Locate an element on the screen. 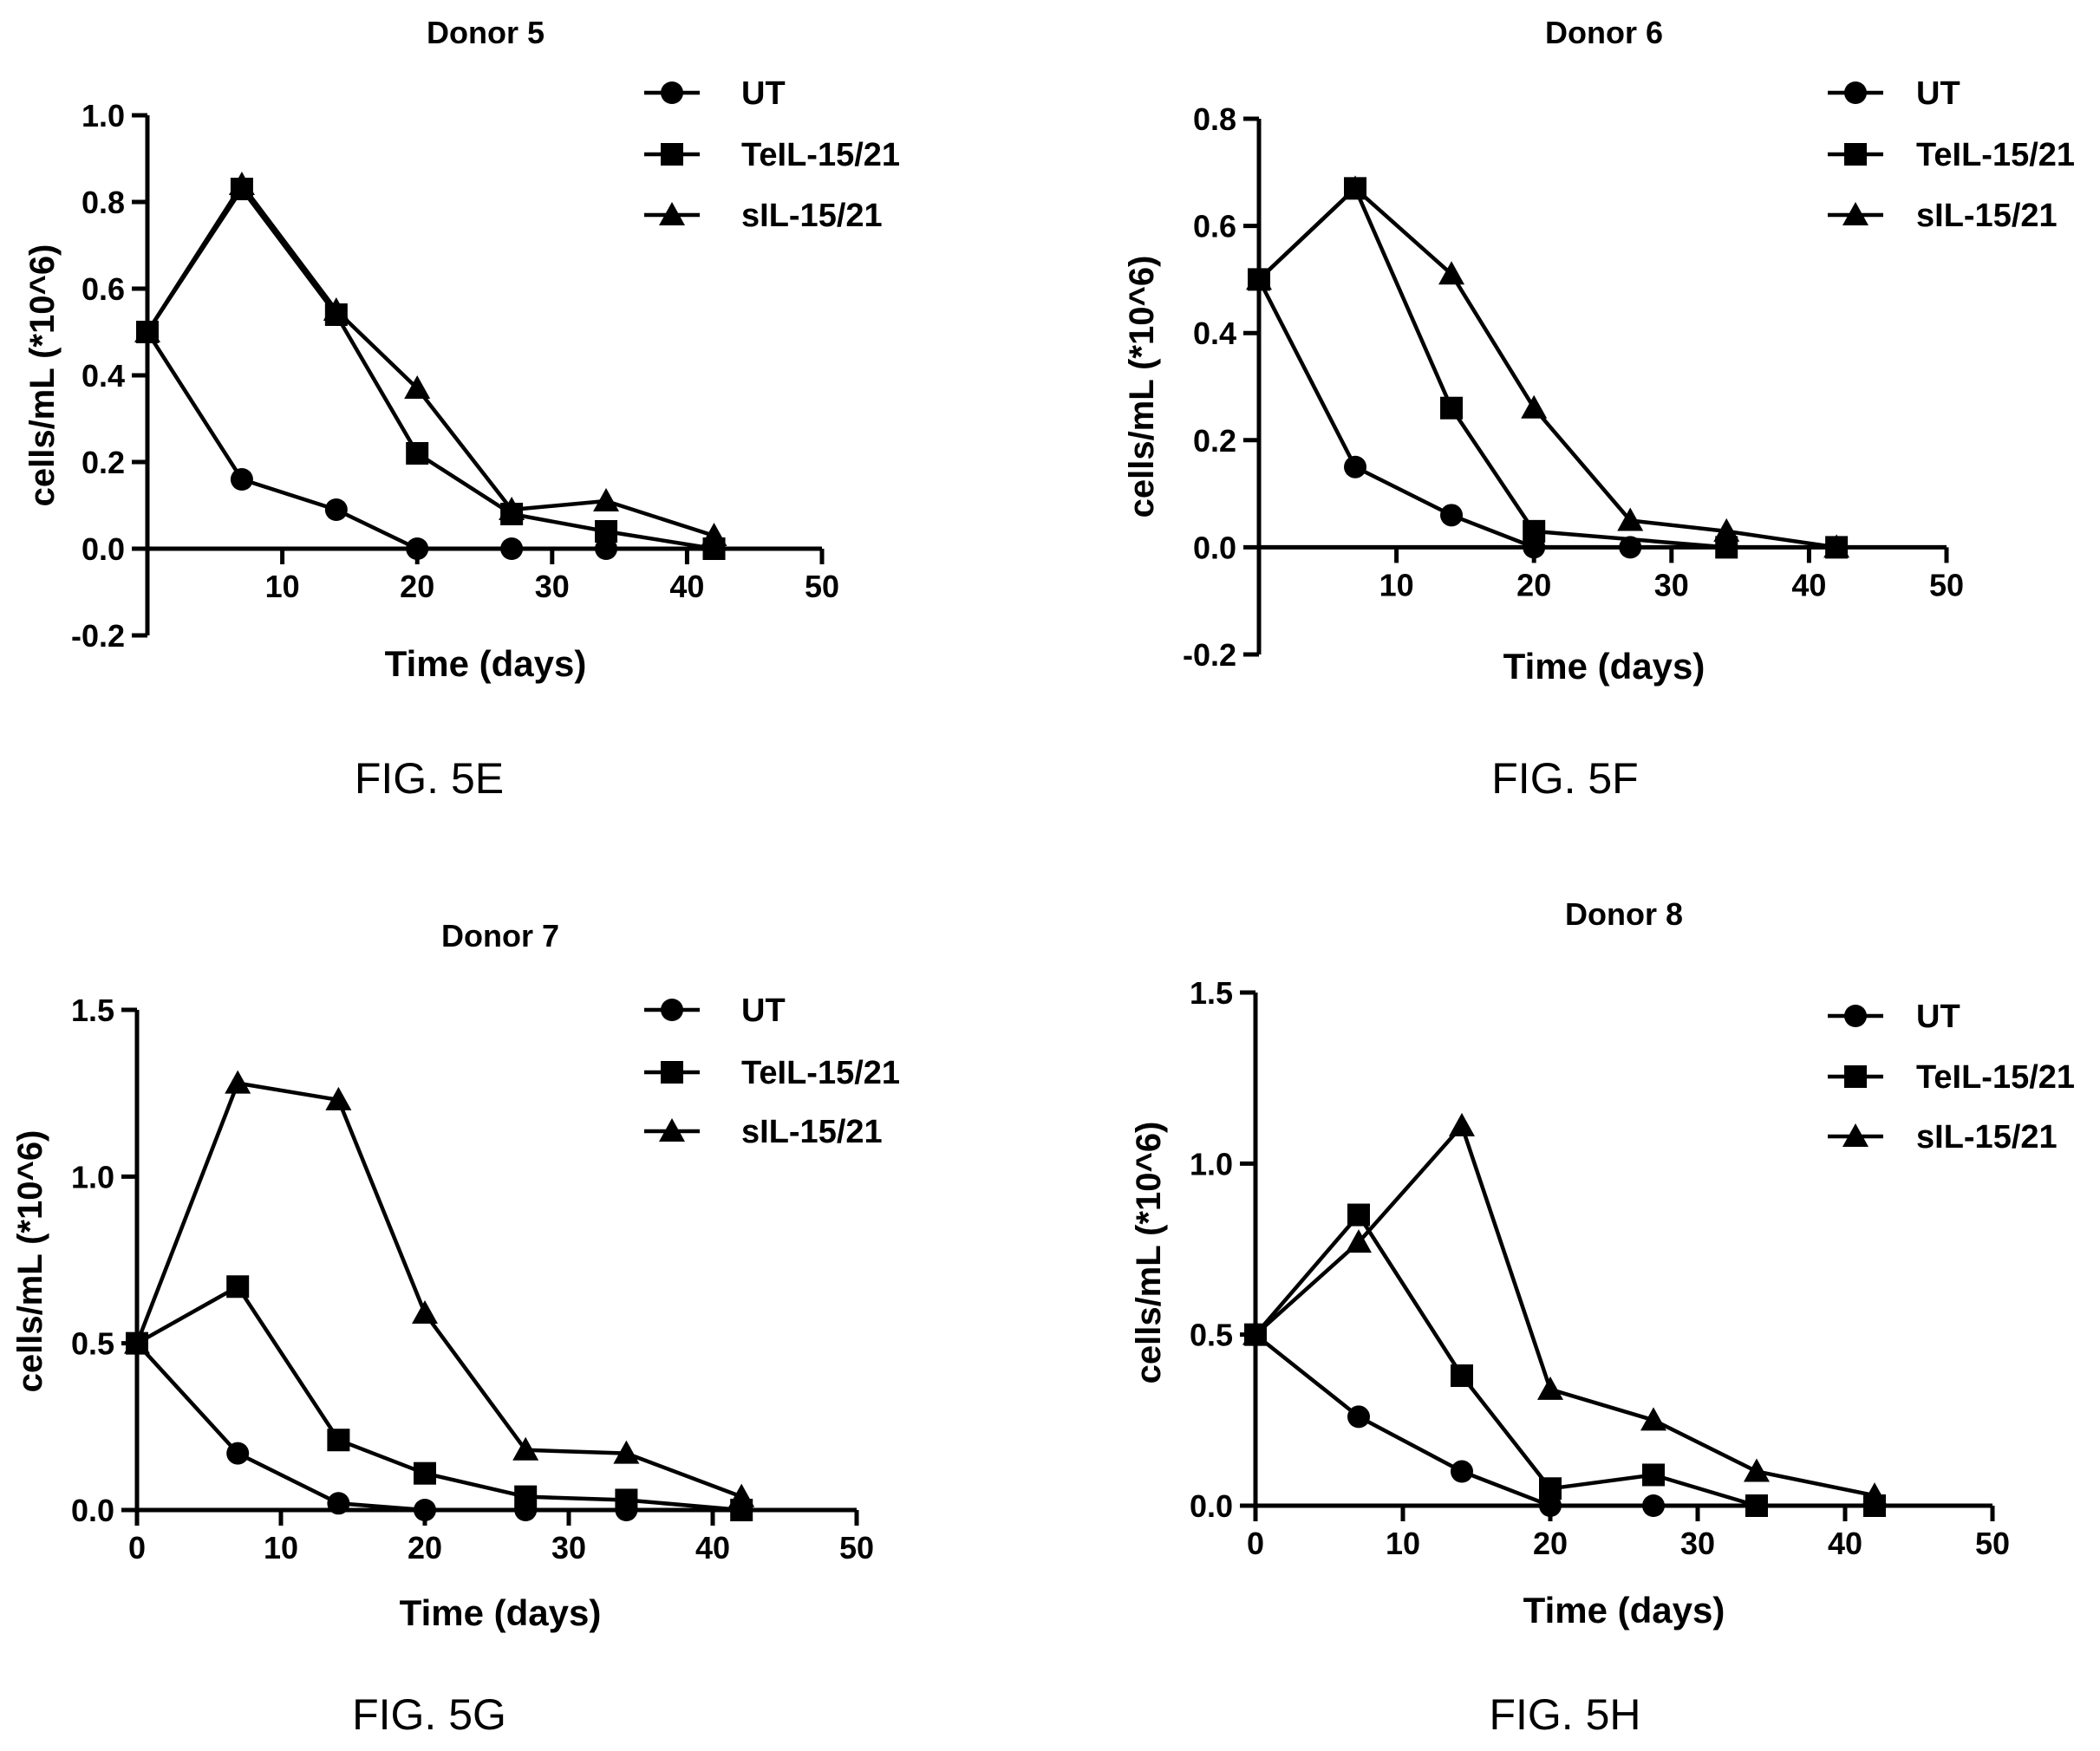 This screenshot has height=1751, width=2100. chart-title: Donor 7 is located at coordinates (500, 936).